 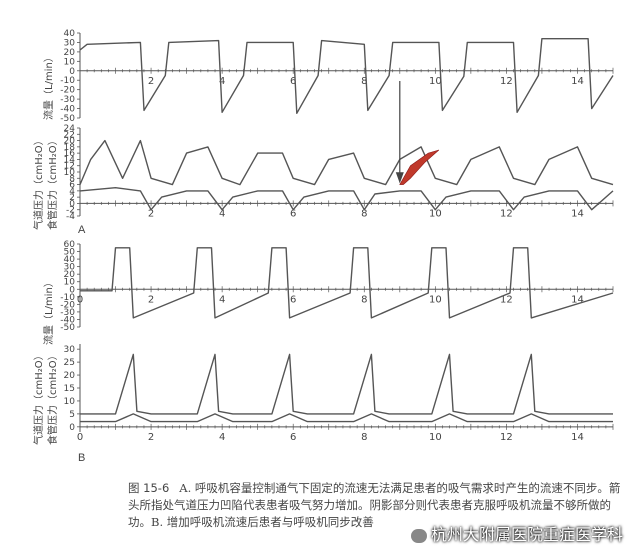 I want to click on y-tick-label-b-flow: 40, so click(x=70, y=260).